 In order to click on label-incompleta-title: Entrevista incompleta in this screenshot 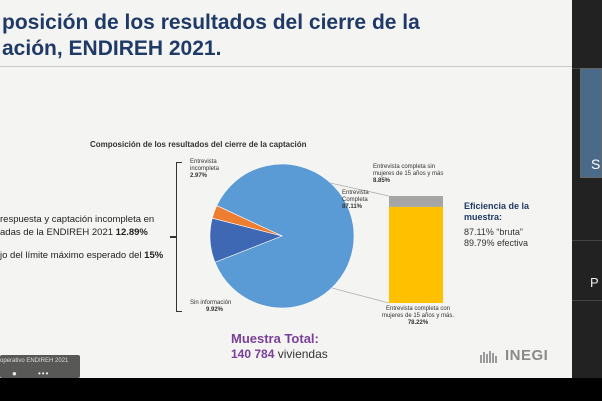, I will do `click(205, 165)`.